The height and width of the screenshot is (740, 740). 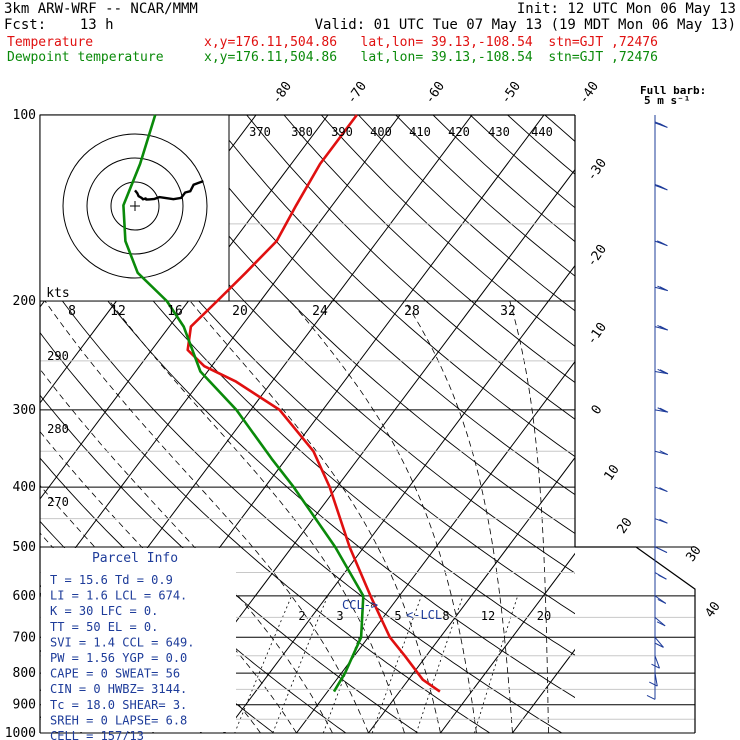 What do you see at coordinates (59, 25) in the screenshot?
I see `forecast-hour: Fcst: 13 h` at bounding box center [59, 25].